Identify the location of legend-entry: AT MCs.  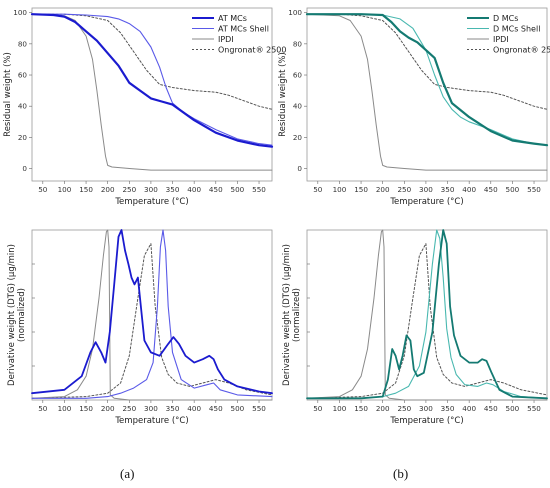
(232, 18).